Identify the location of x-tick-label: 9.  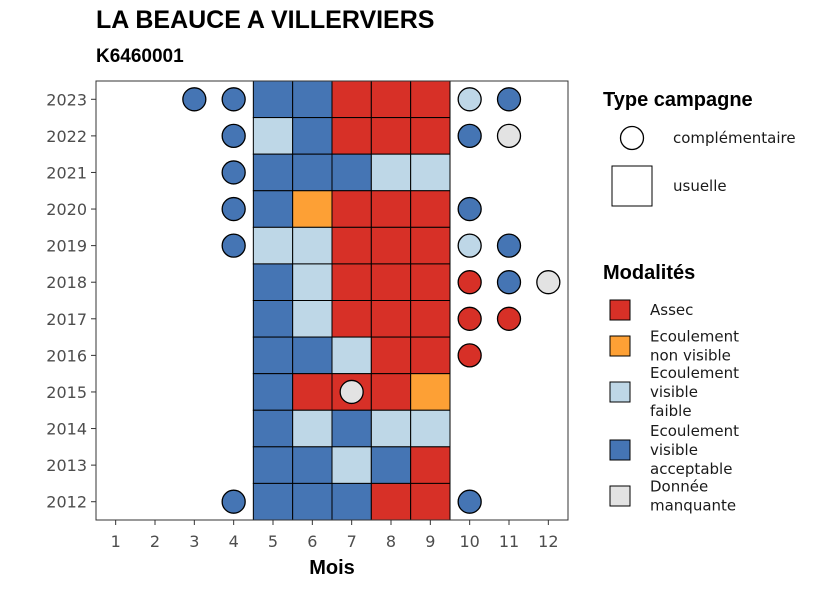
(430, 541).